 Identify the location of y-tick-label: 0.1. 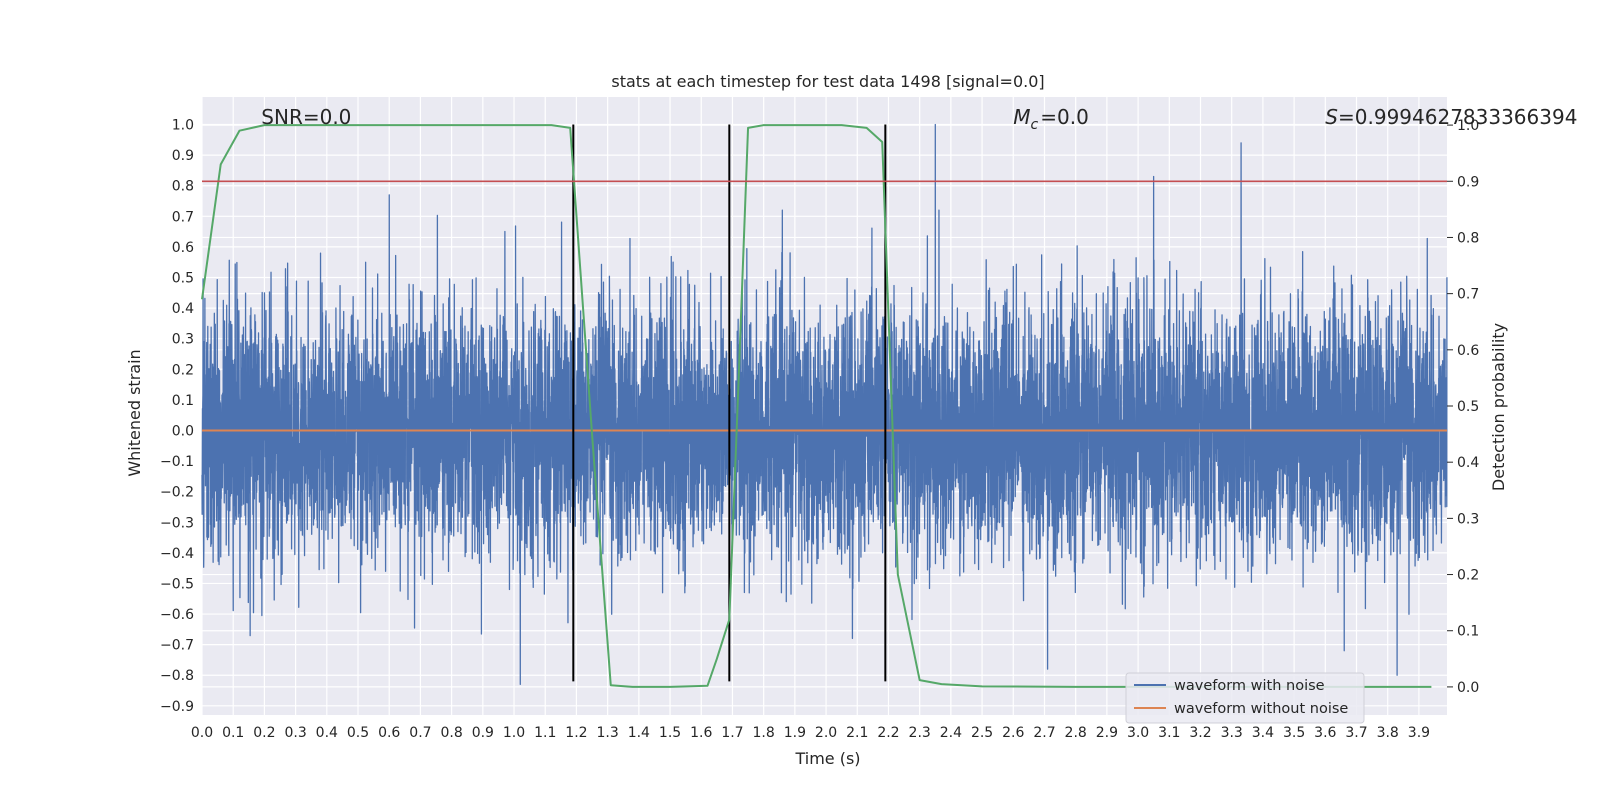
(183, 401).